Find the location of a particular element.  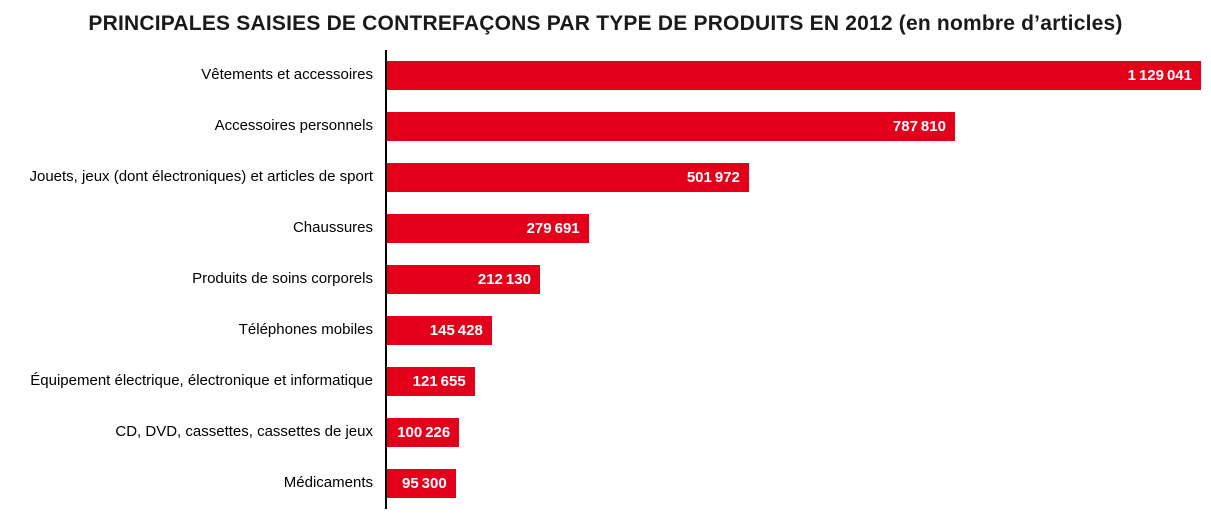

bar-area: 787 810 is located at coordinates (798, 126).